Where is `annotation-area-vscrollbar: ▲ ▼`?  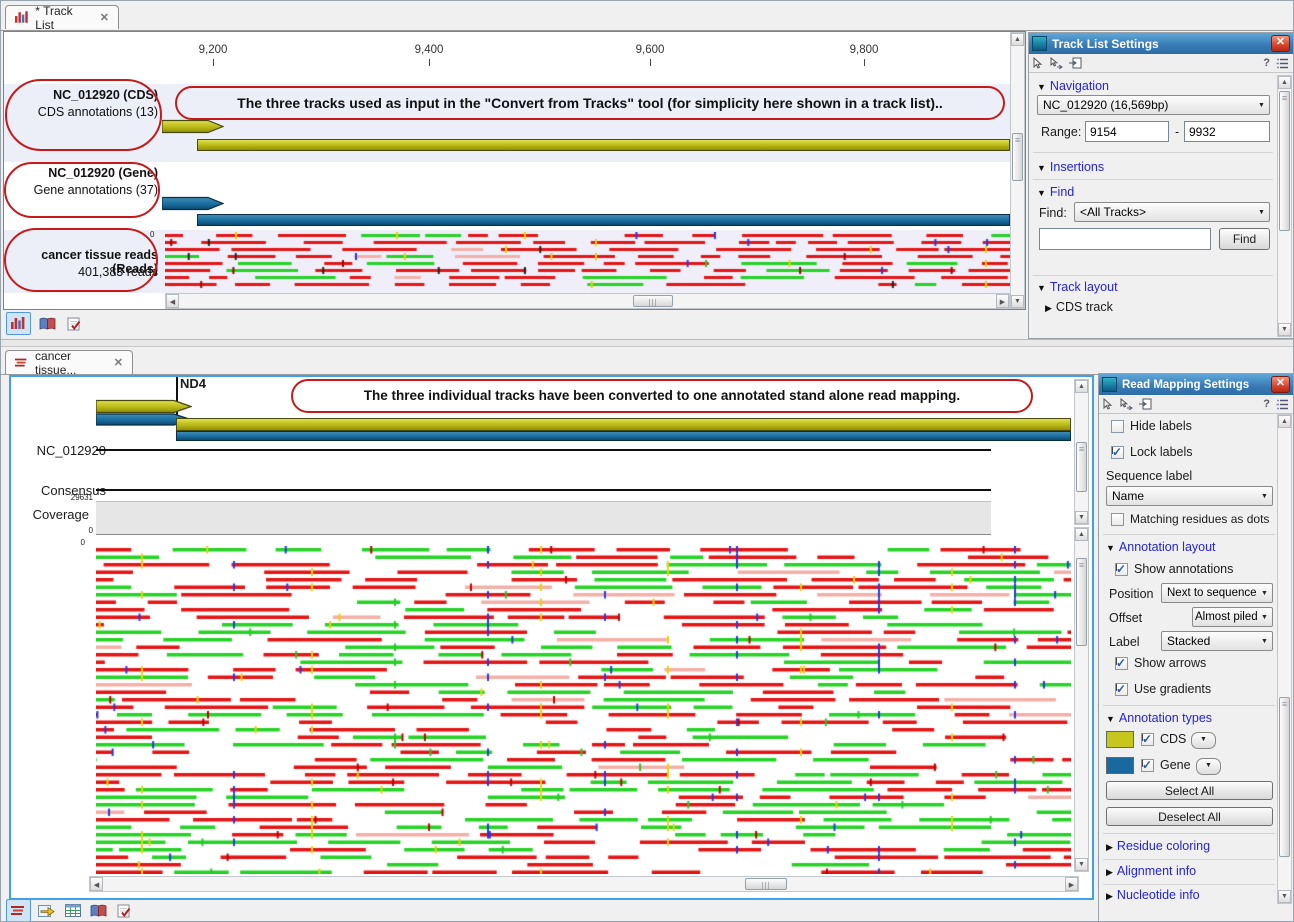
annotation-area-vscrollbar: ▲ ▼ is located at coordinates (1081, 452).